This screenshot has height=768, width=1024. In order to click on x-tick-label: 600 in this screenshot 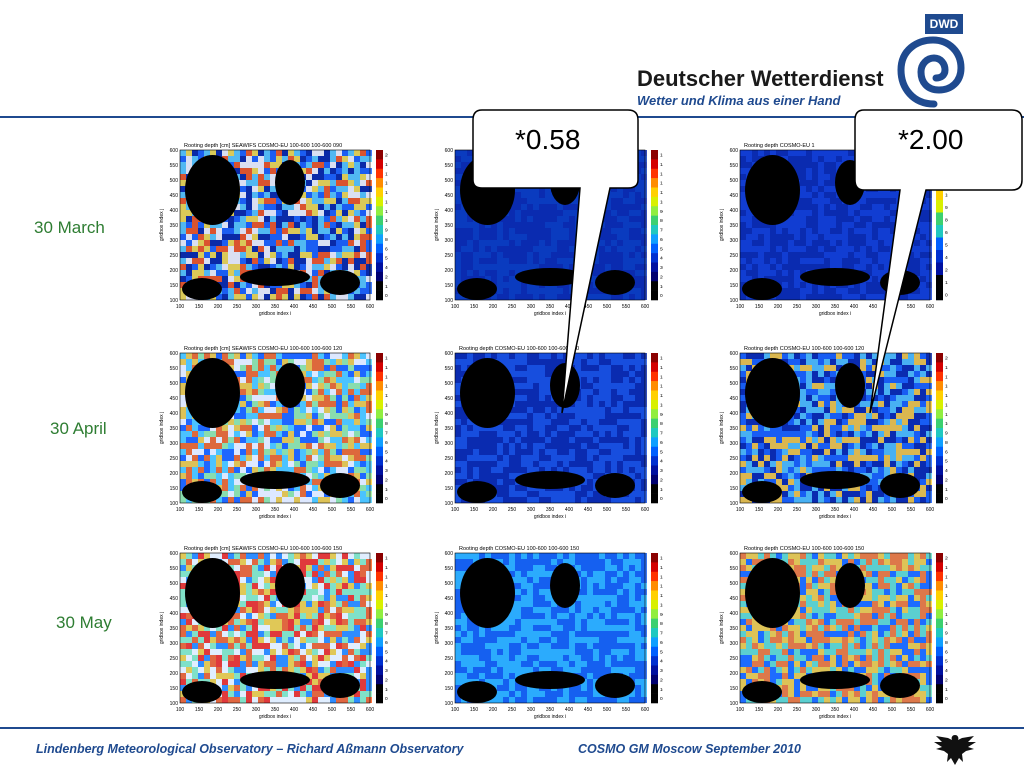, I will do `click(930, 710)`.